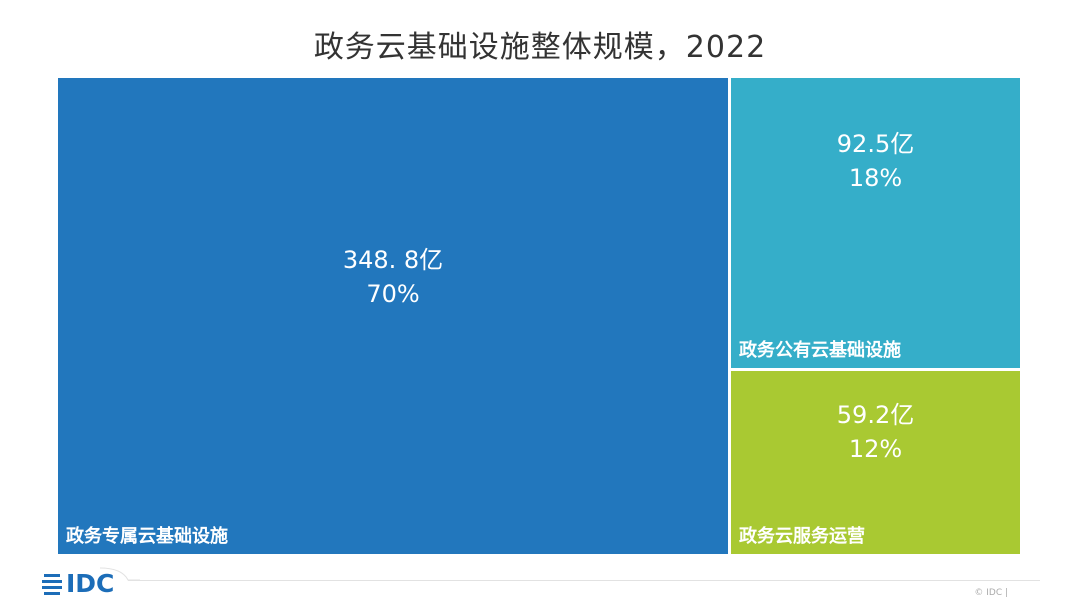  I want to click on idc-logo-text: IDC, so click(90, 583).